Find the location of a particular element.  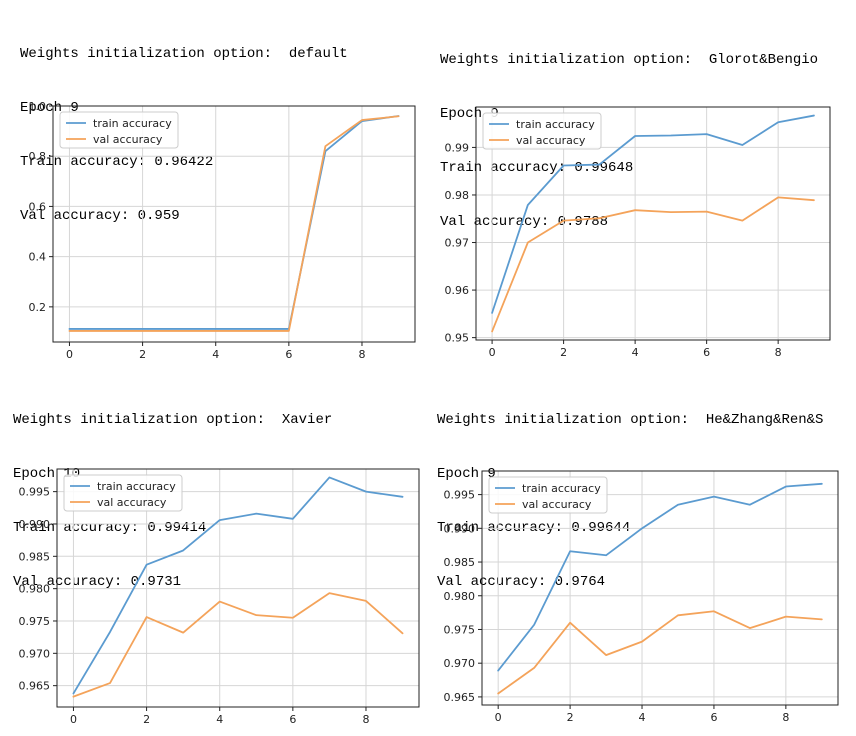

y-tick-label: 0.2 is located at coordinates (38, 307).